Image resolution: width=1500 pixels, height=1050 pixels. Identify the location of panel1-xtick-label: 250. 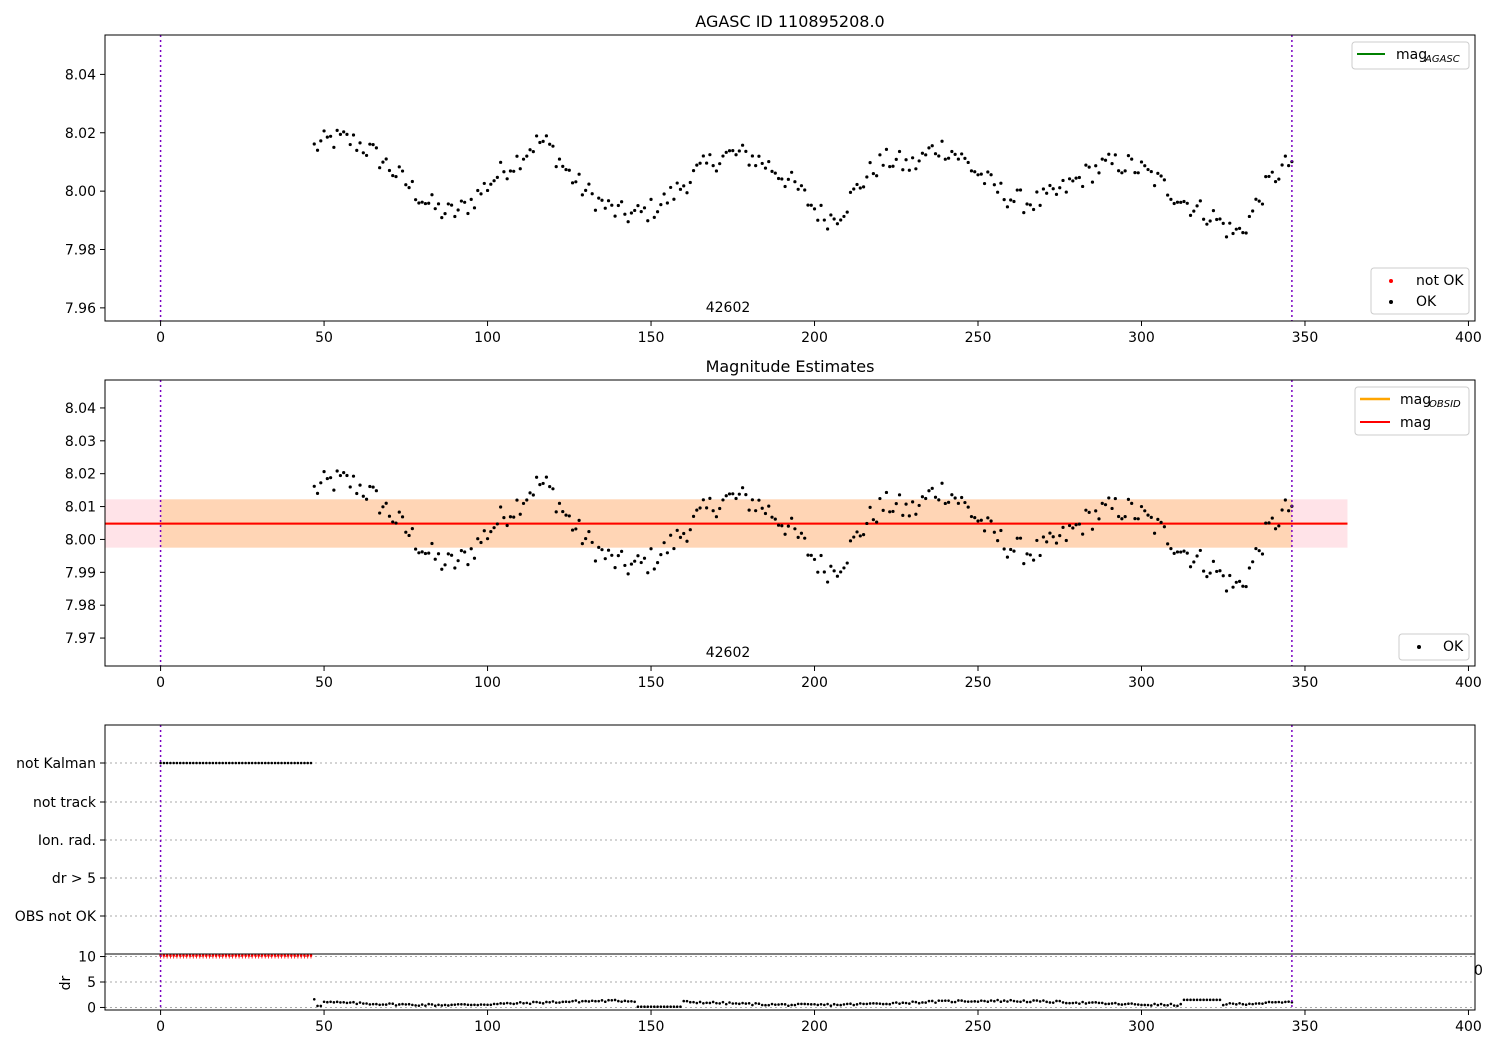
(978, 338).